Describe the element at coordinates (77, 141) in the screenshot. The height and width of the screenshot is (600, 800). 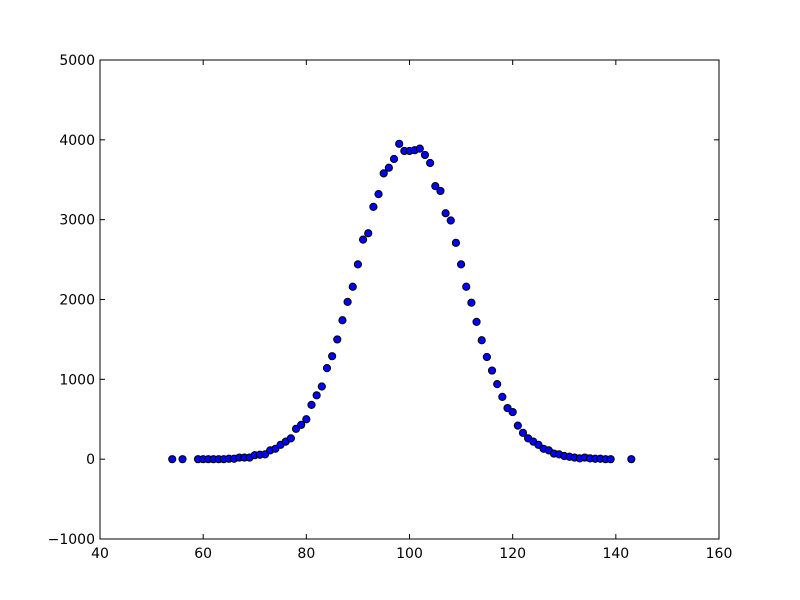
I see `y-tick-label: 4000` at that location.